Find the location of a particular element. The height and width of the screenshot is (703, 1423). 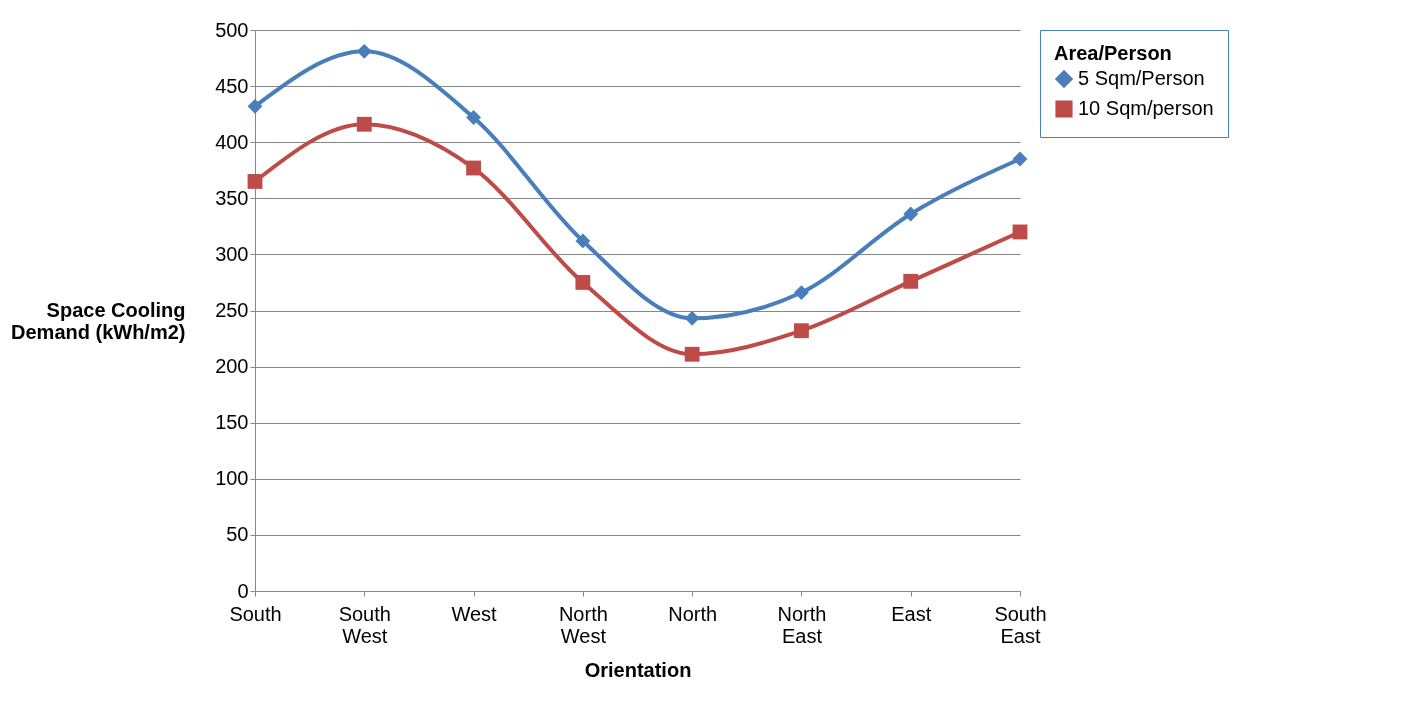

x-tick-label: South West is located at coordinates (364, 624).